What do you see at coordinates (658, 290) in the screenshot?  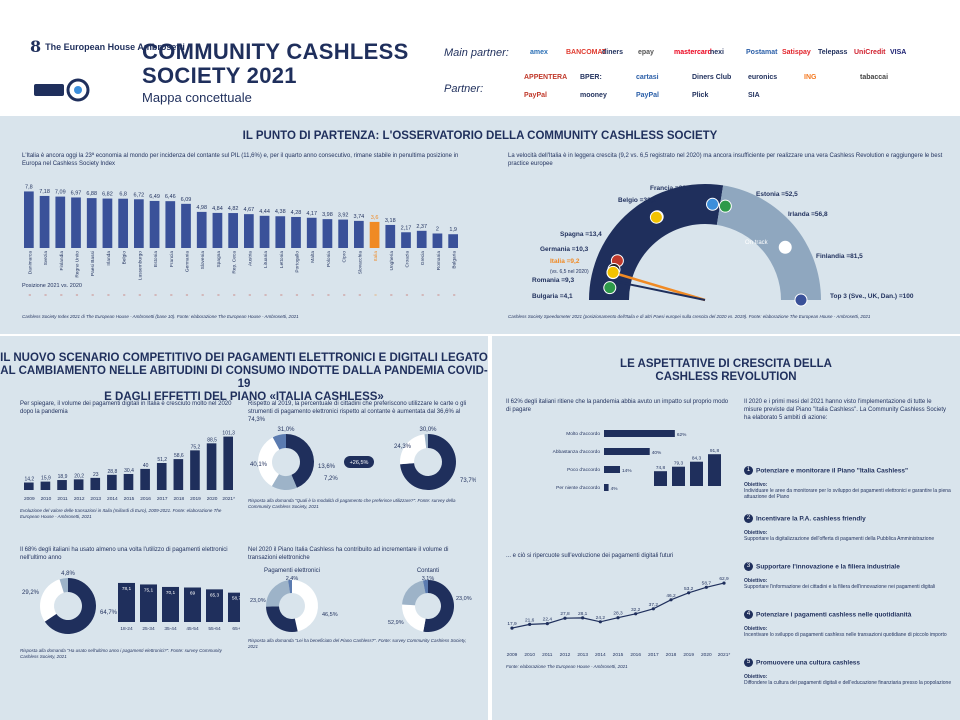 I see `gauge-needle-prev` at bounding box center [658, 290].